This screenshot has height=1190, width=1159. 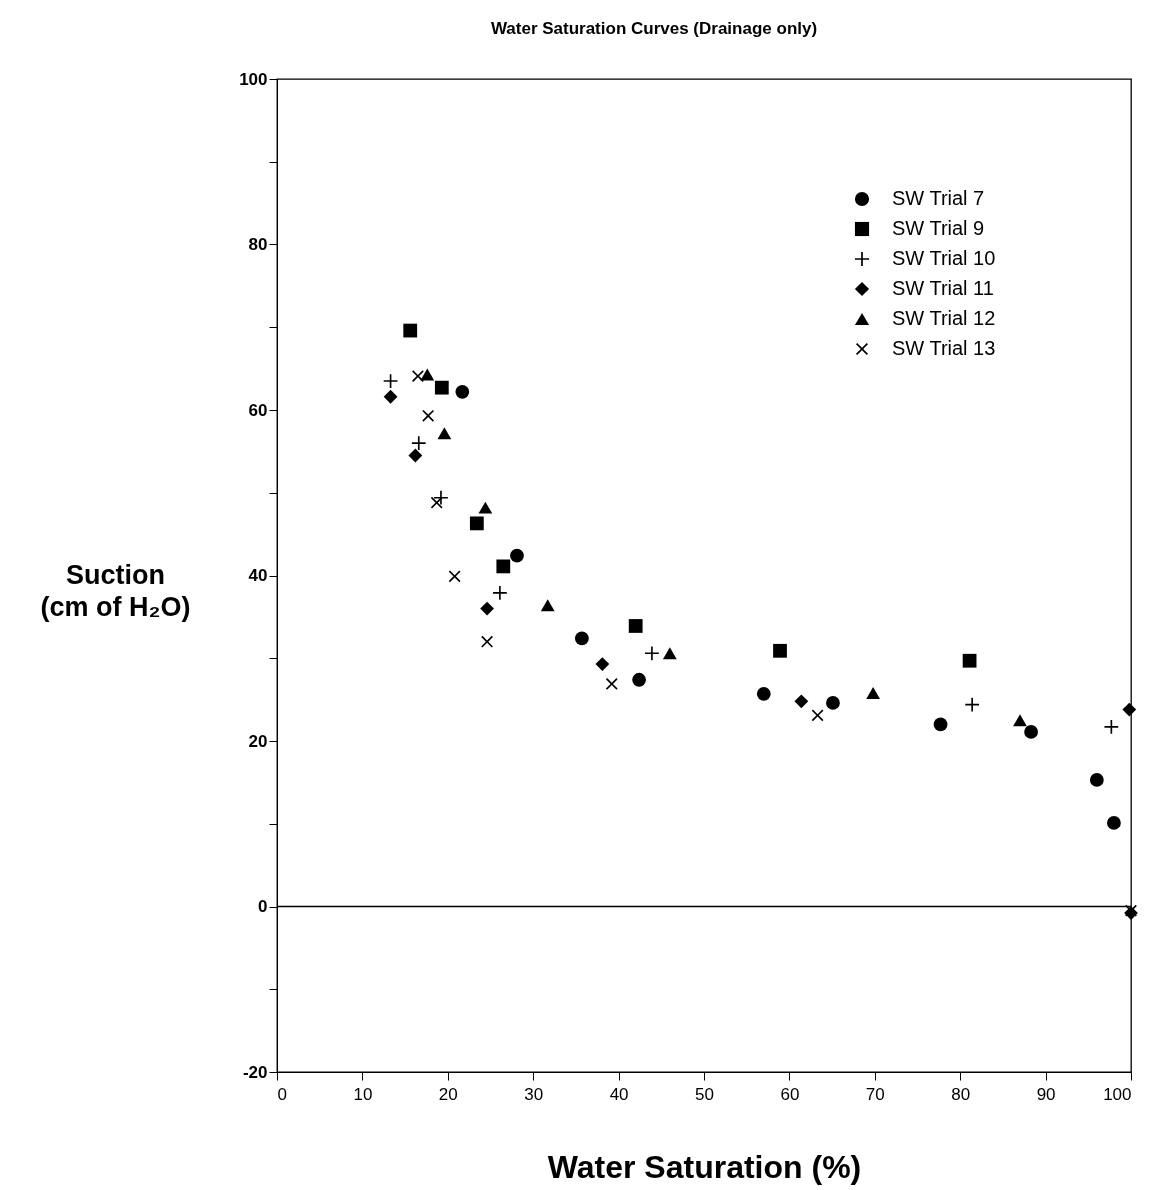 What do you see at coordinates (938, 228) in the screenshot?
I see `legend-label: SW Trial 9` at bounding box center [938, 228].